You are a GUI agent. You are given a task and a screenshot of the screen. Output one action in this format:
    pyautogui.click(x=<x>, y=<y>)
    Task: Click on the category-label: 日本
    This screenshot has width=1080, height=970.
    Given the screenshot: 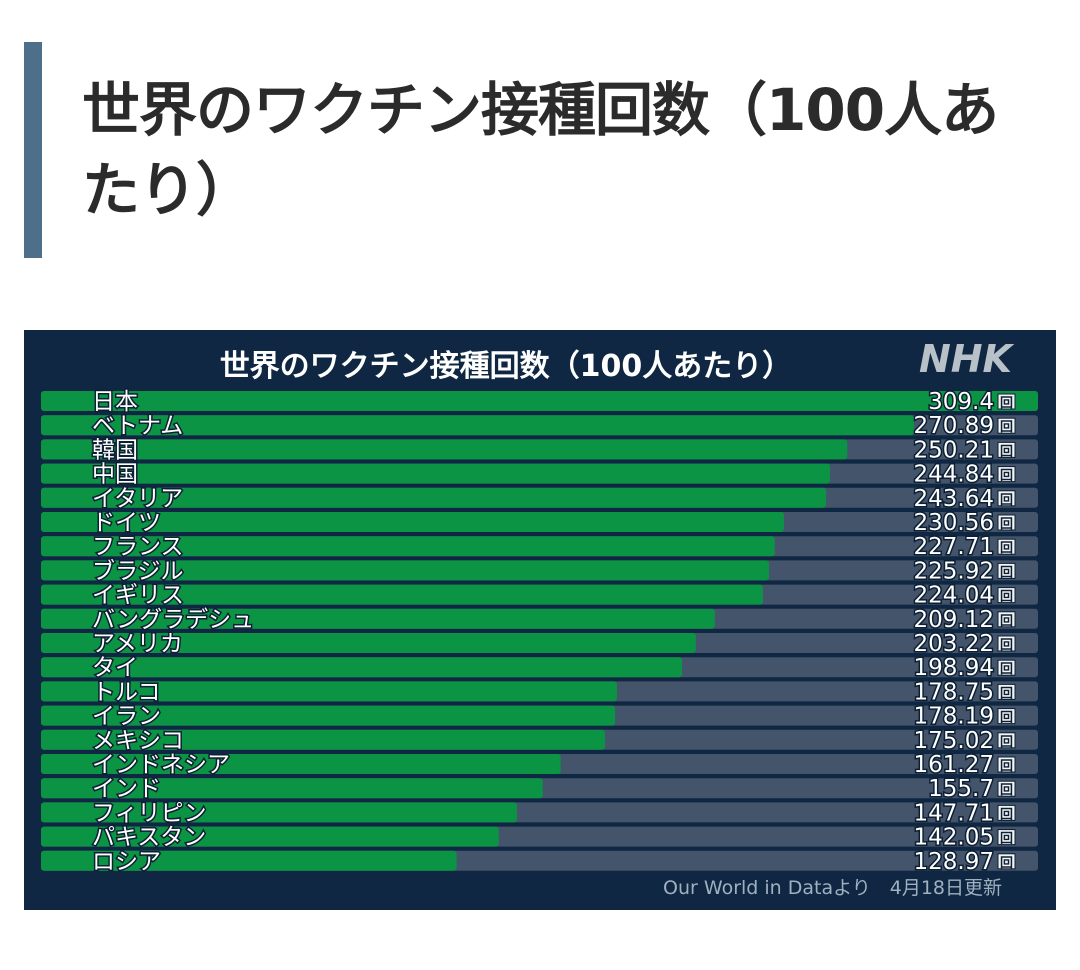 What is the action you would take?
    pyautogui.click(x=115, y=402)
    